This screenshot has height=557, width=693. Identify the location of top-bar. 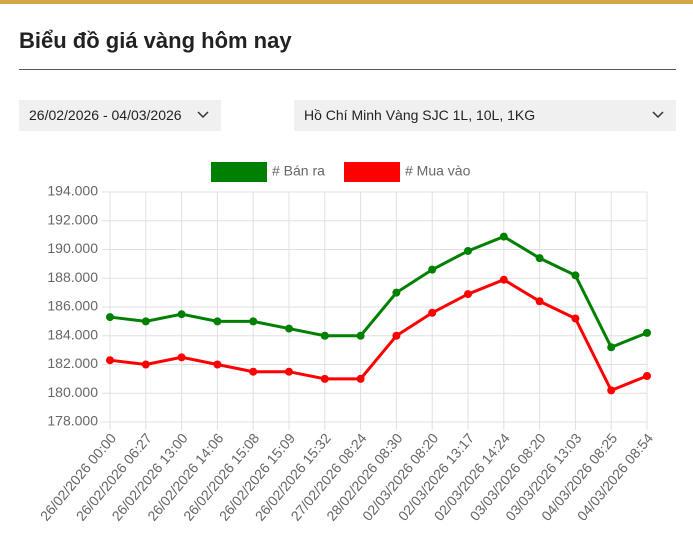
(346, 2).